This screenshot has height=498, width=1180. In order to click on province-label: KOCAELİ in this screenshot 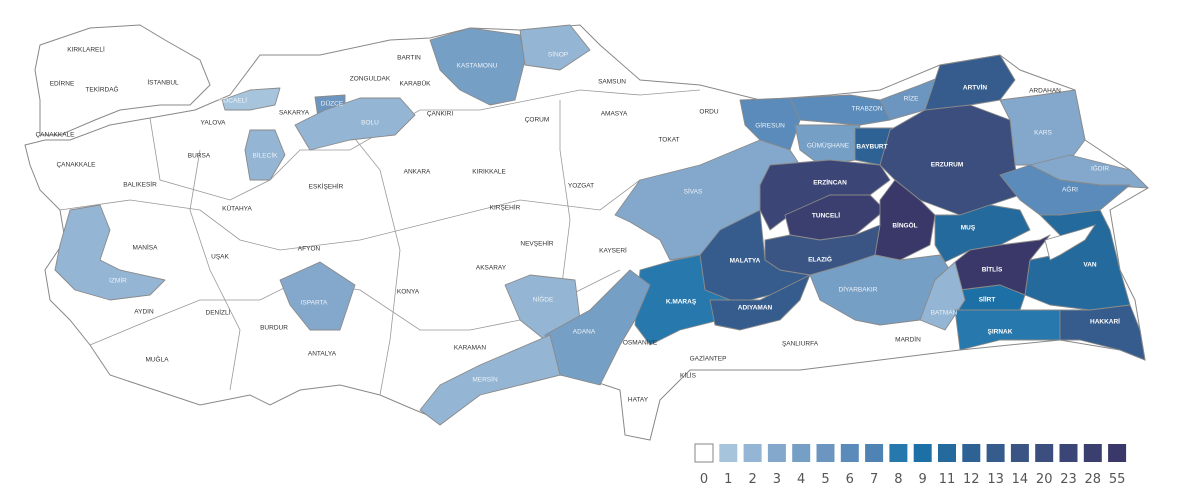, I will do `click(233, 100)`.